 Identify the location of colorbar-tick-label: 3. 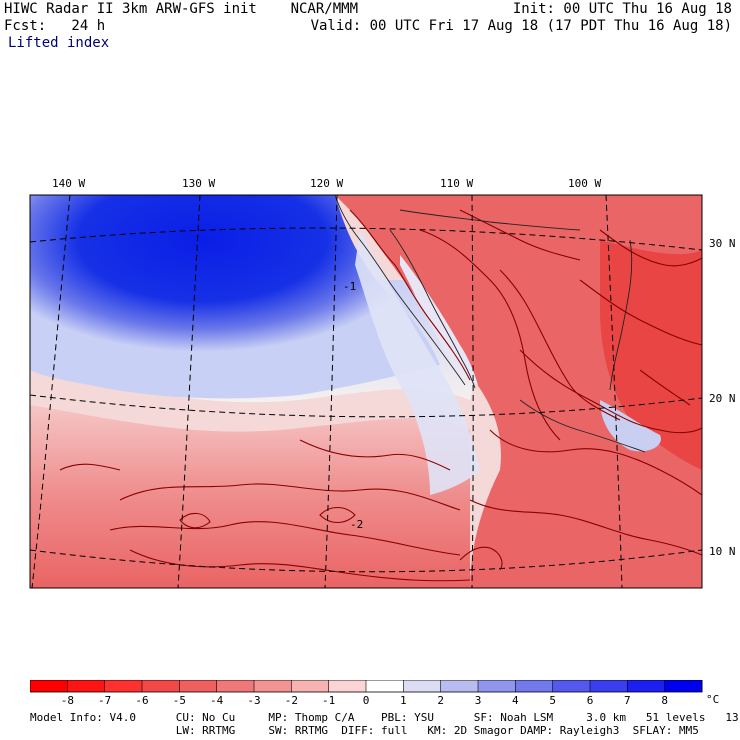
(478, 700).